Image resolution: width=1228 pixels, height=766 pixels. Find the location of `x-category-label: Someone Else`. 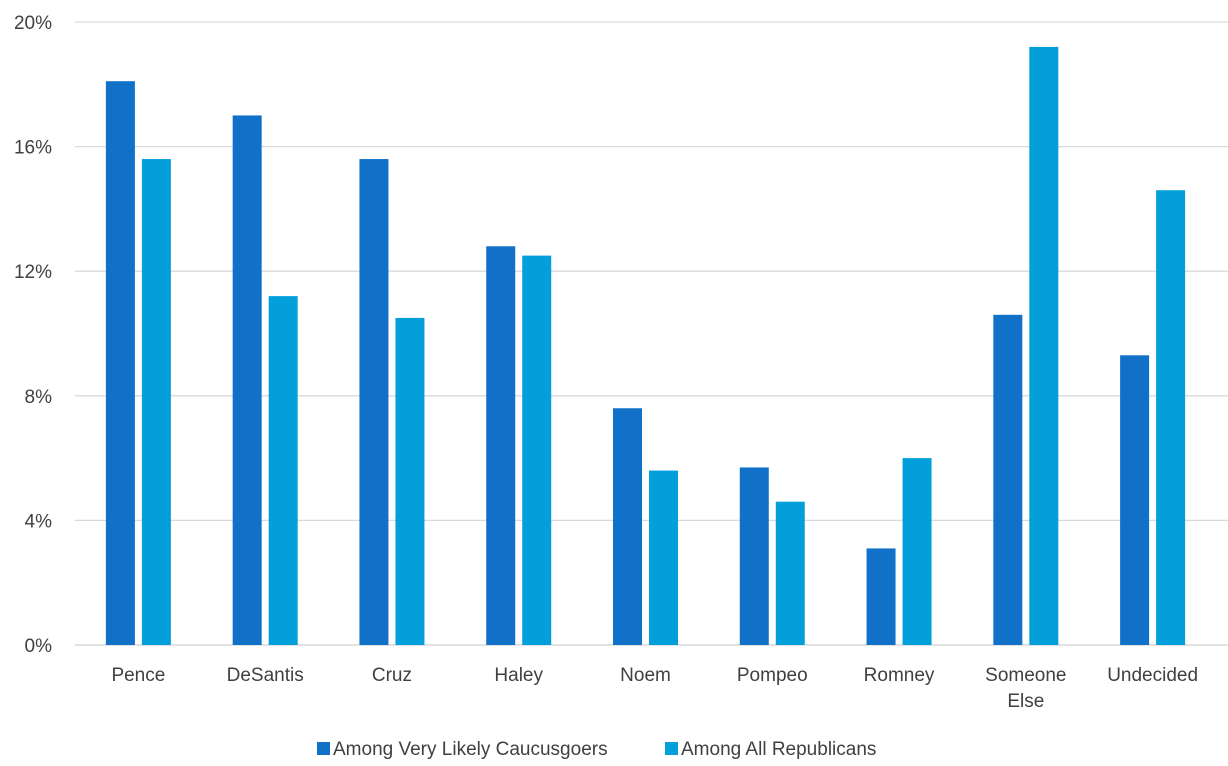

x-category-label: Someone Else is located at coordinates (1025, 688).